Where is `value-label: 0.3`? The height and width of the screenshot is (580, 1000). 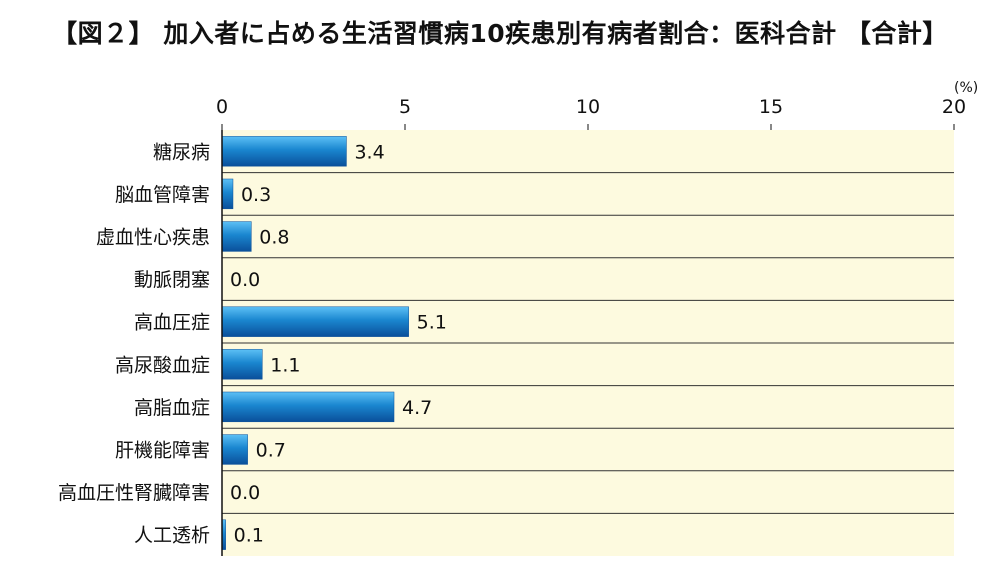
value-label: 0.3 is located at coordinates (256, 195).